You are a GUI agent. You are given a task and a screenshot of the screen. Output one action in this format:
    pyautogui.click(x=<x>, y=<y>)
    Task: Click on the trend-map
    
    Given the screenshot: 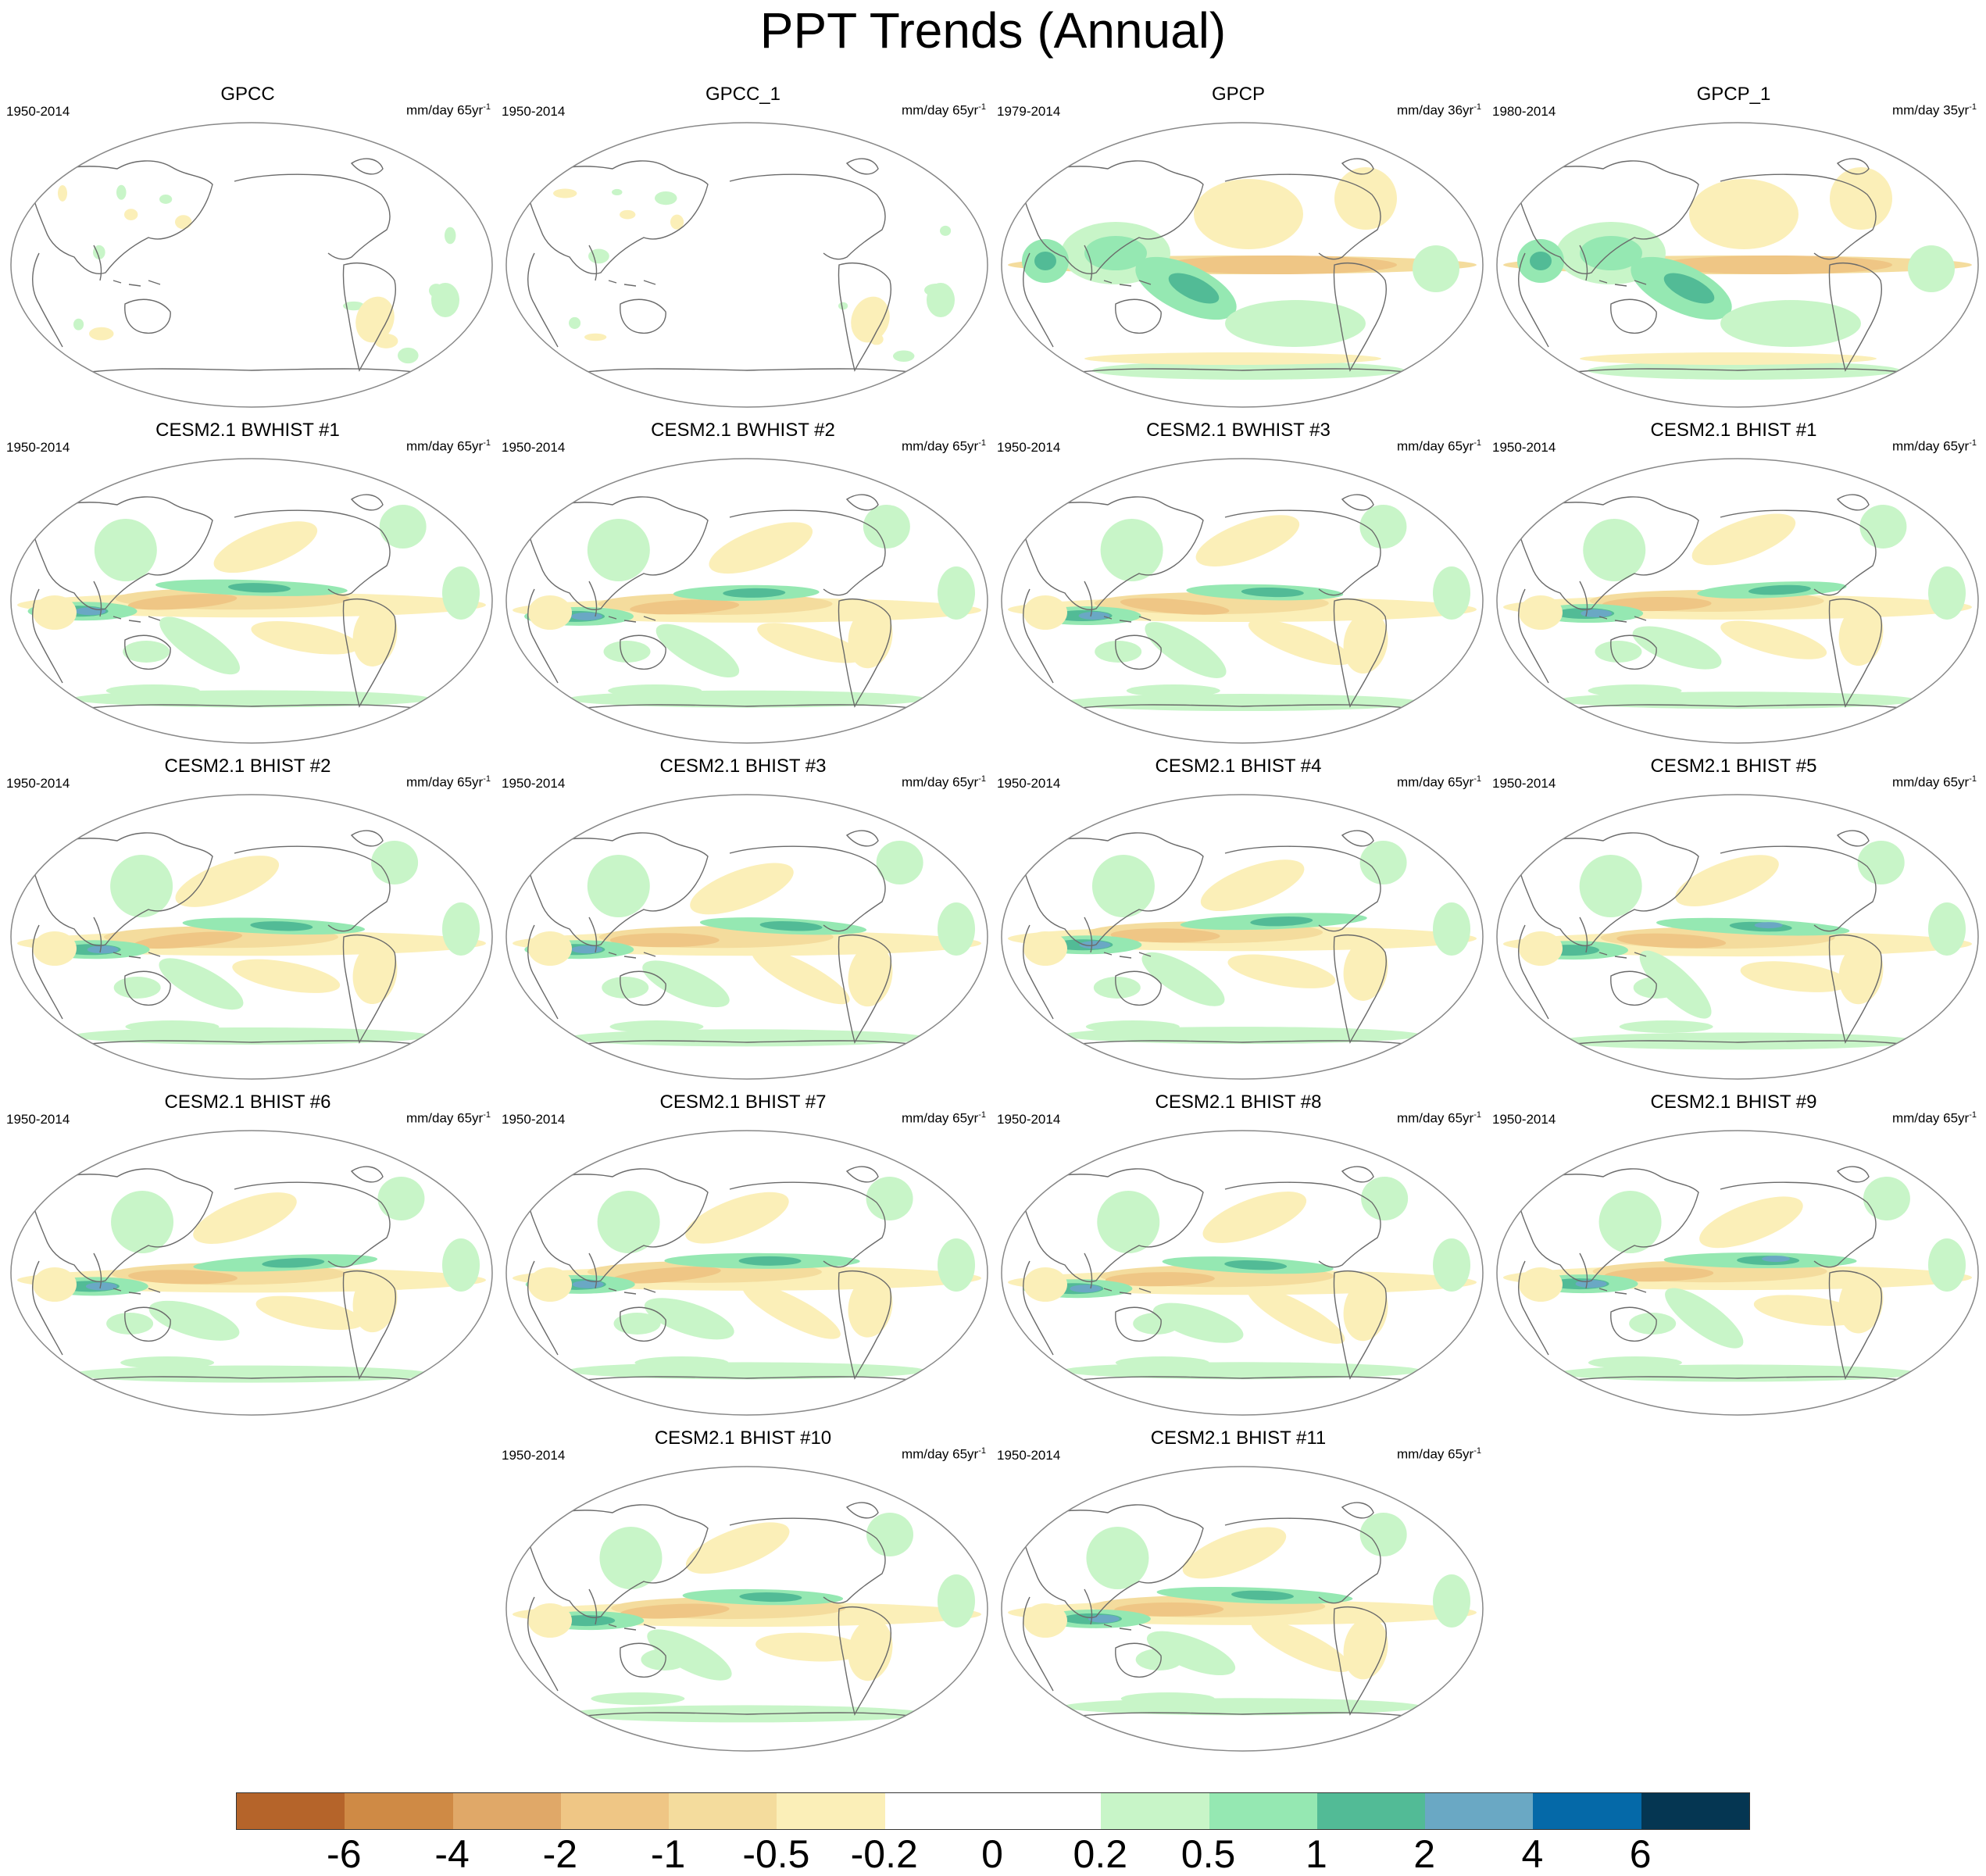 What is the action you would take?
    pyautogui.click(x=251, y=937)
    